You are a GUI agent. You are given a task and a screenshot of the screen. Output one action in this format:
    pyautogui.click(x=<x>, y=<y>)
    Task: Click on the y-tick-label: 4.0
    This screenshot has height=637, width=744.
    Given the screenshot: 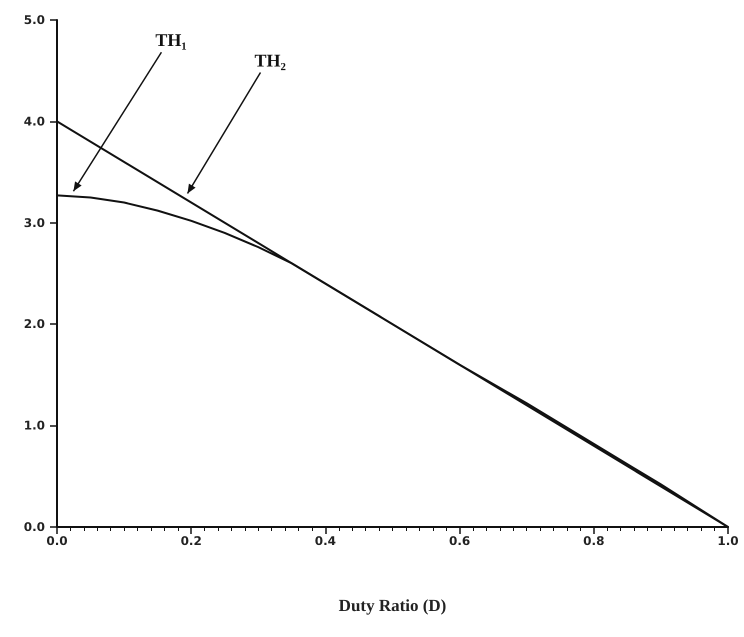 What is the action you would take?
    pyautogui.click(x=34, y=121)
    